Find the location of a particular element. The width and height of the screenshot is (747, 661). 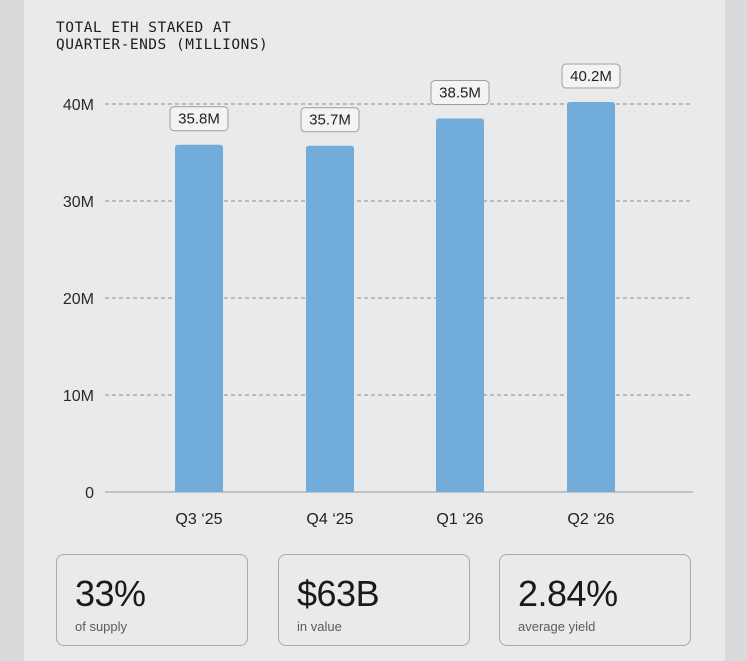

stat-card-value: $63B in value is located at coordinates (374, 600).